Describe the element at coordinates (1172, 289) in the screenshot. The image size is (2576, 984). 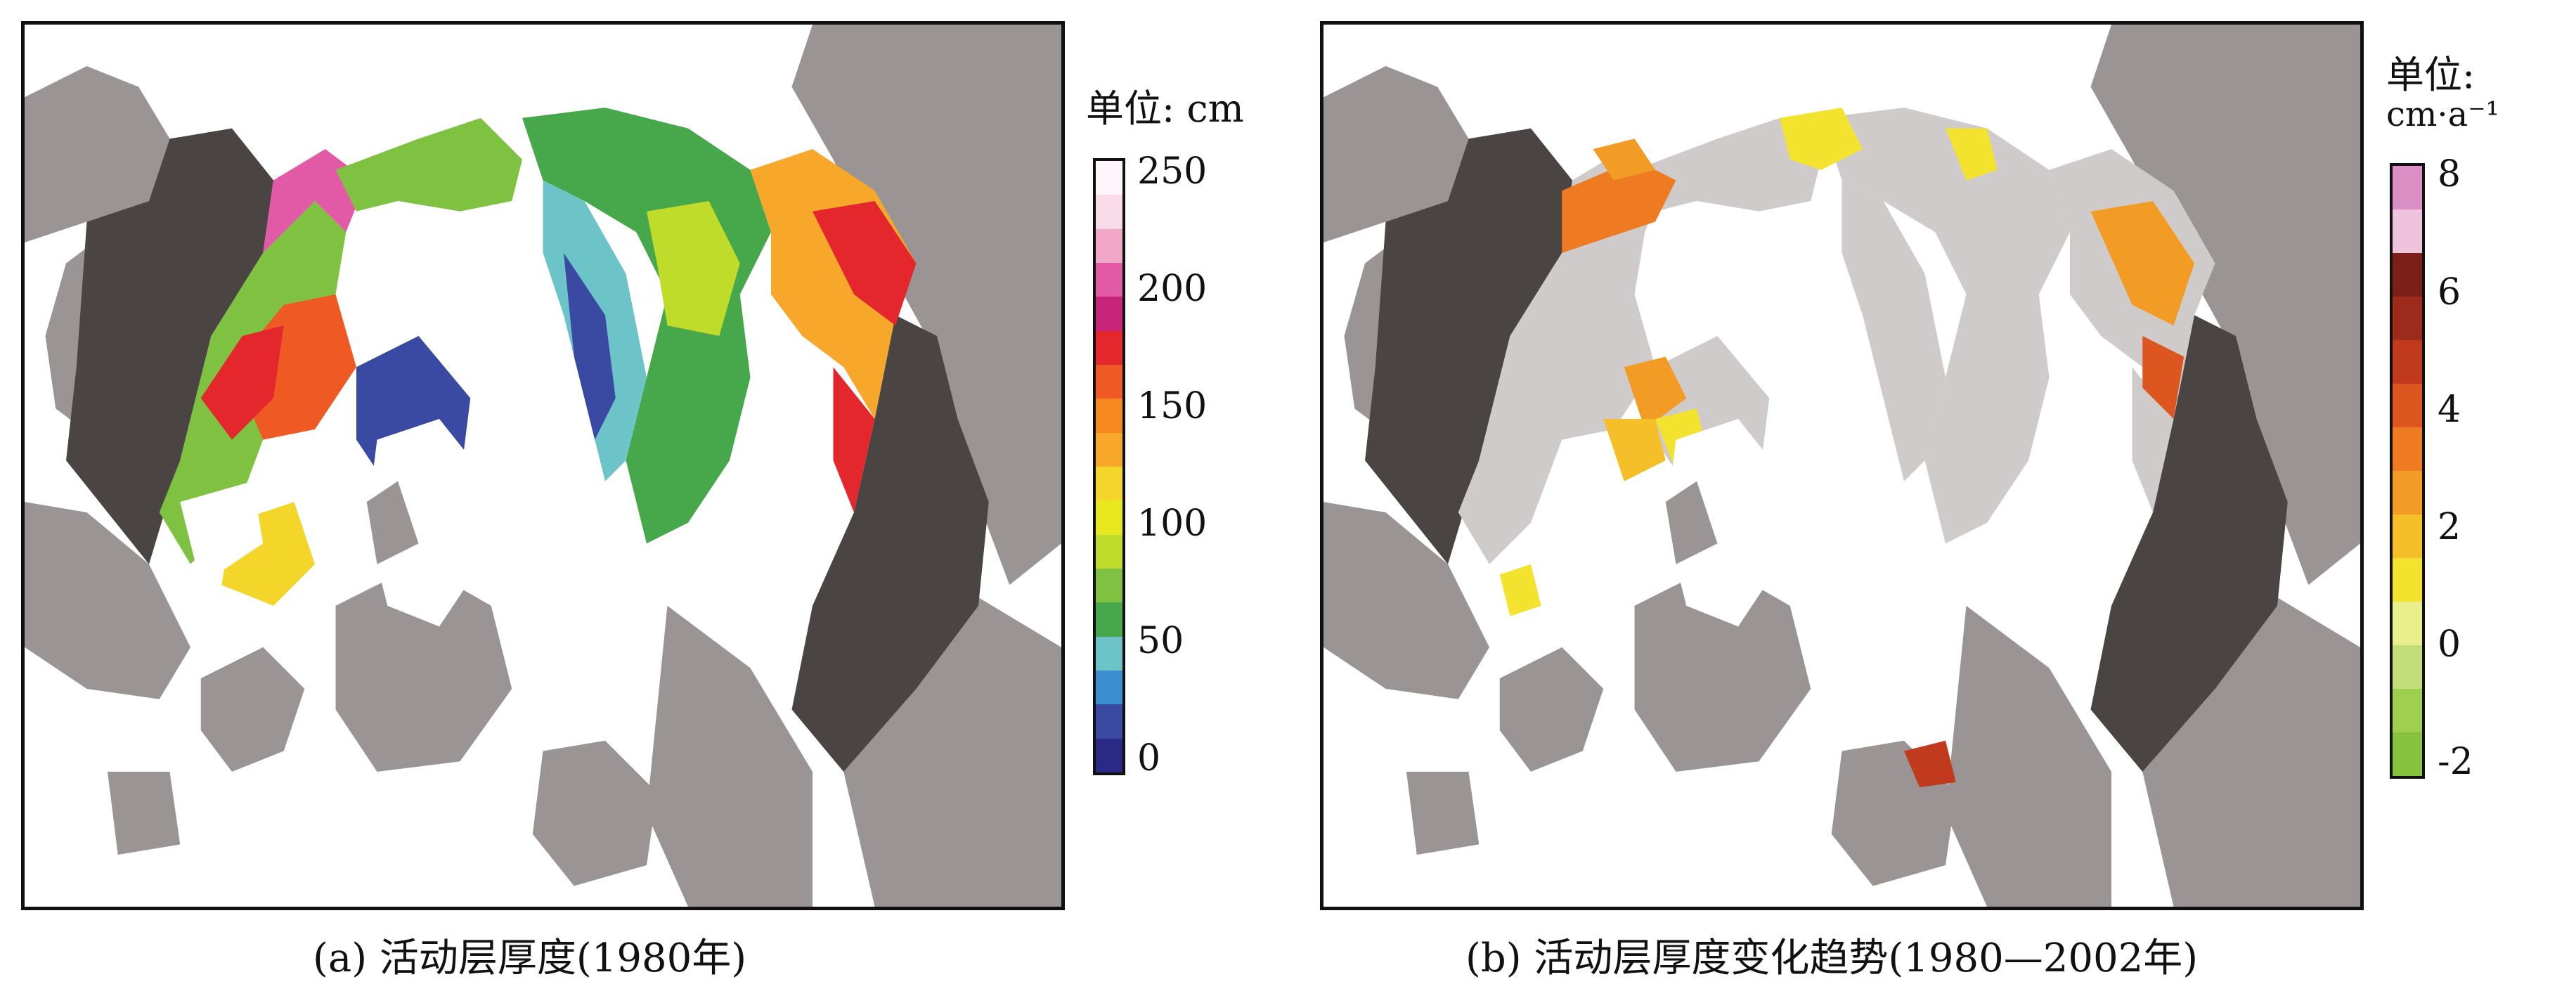
I see `legend-a-tick: 200` at that location.